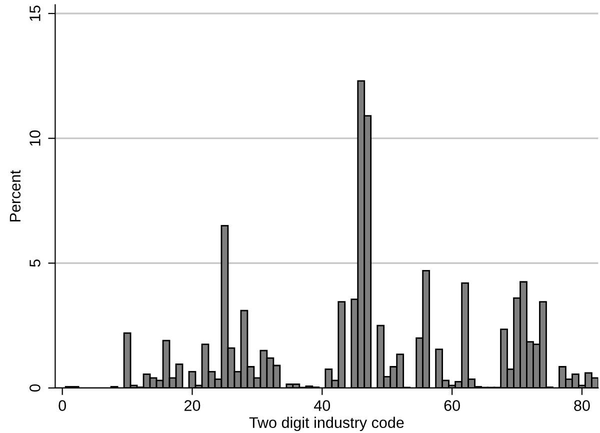  I want to click on x-tick-label: 60, so click(452, 405).